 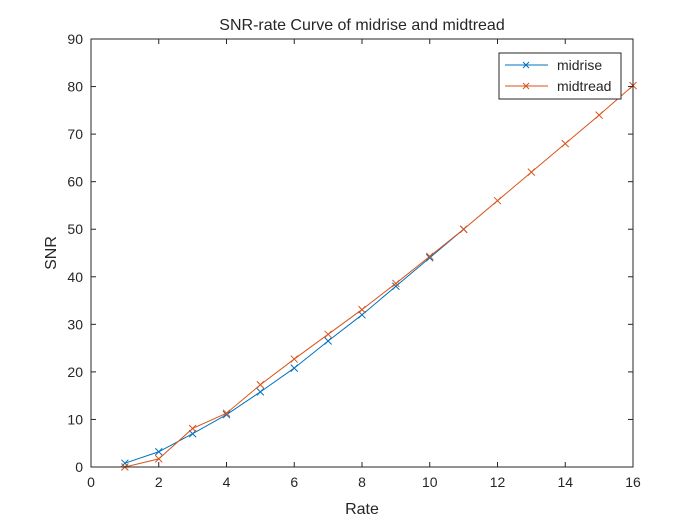 I want to click on legend: midrise midtread, so click(x=560, y=76).